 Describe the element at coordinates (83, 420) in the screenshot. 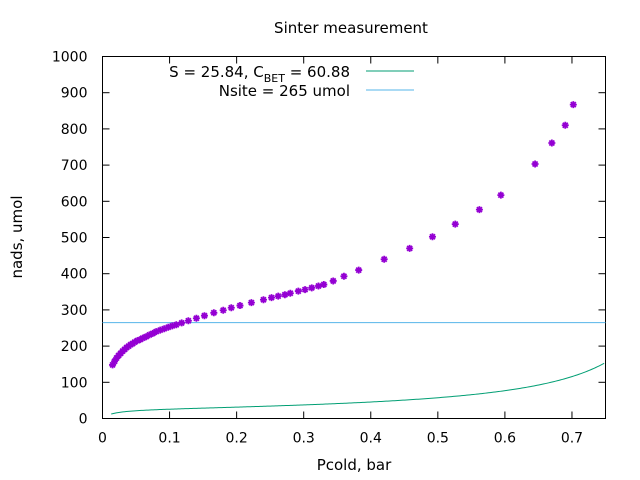

I see `y-tick-label: 0` at that location.